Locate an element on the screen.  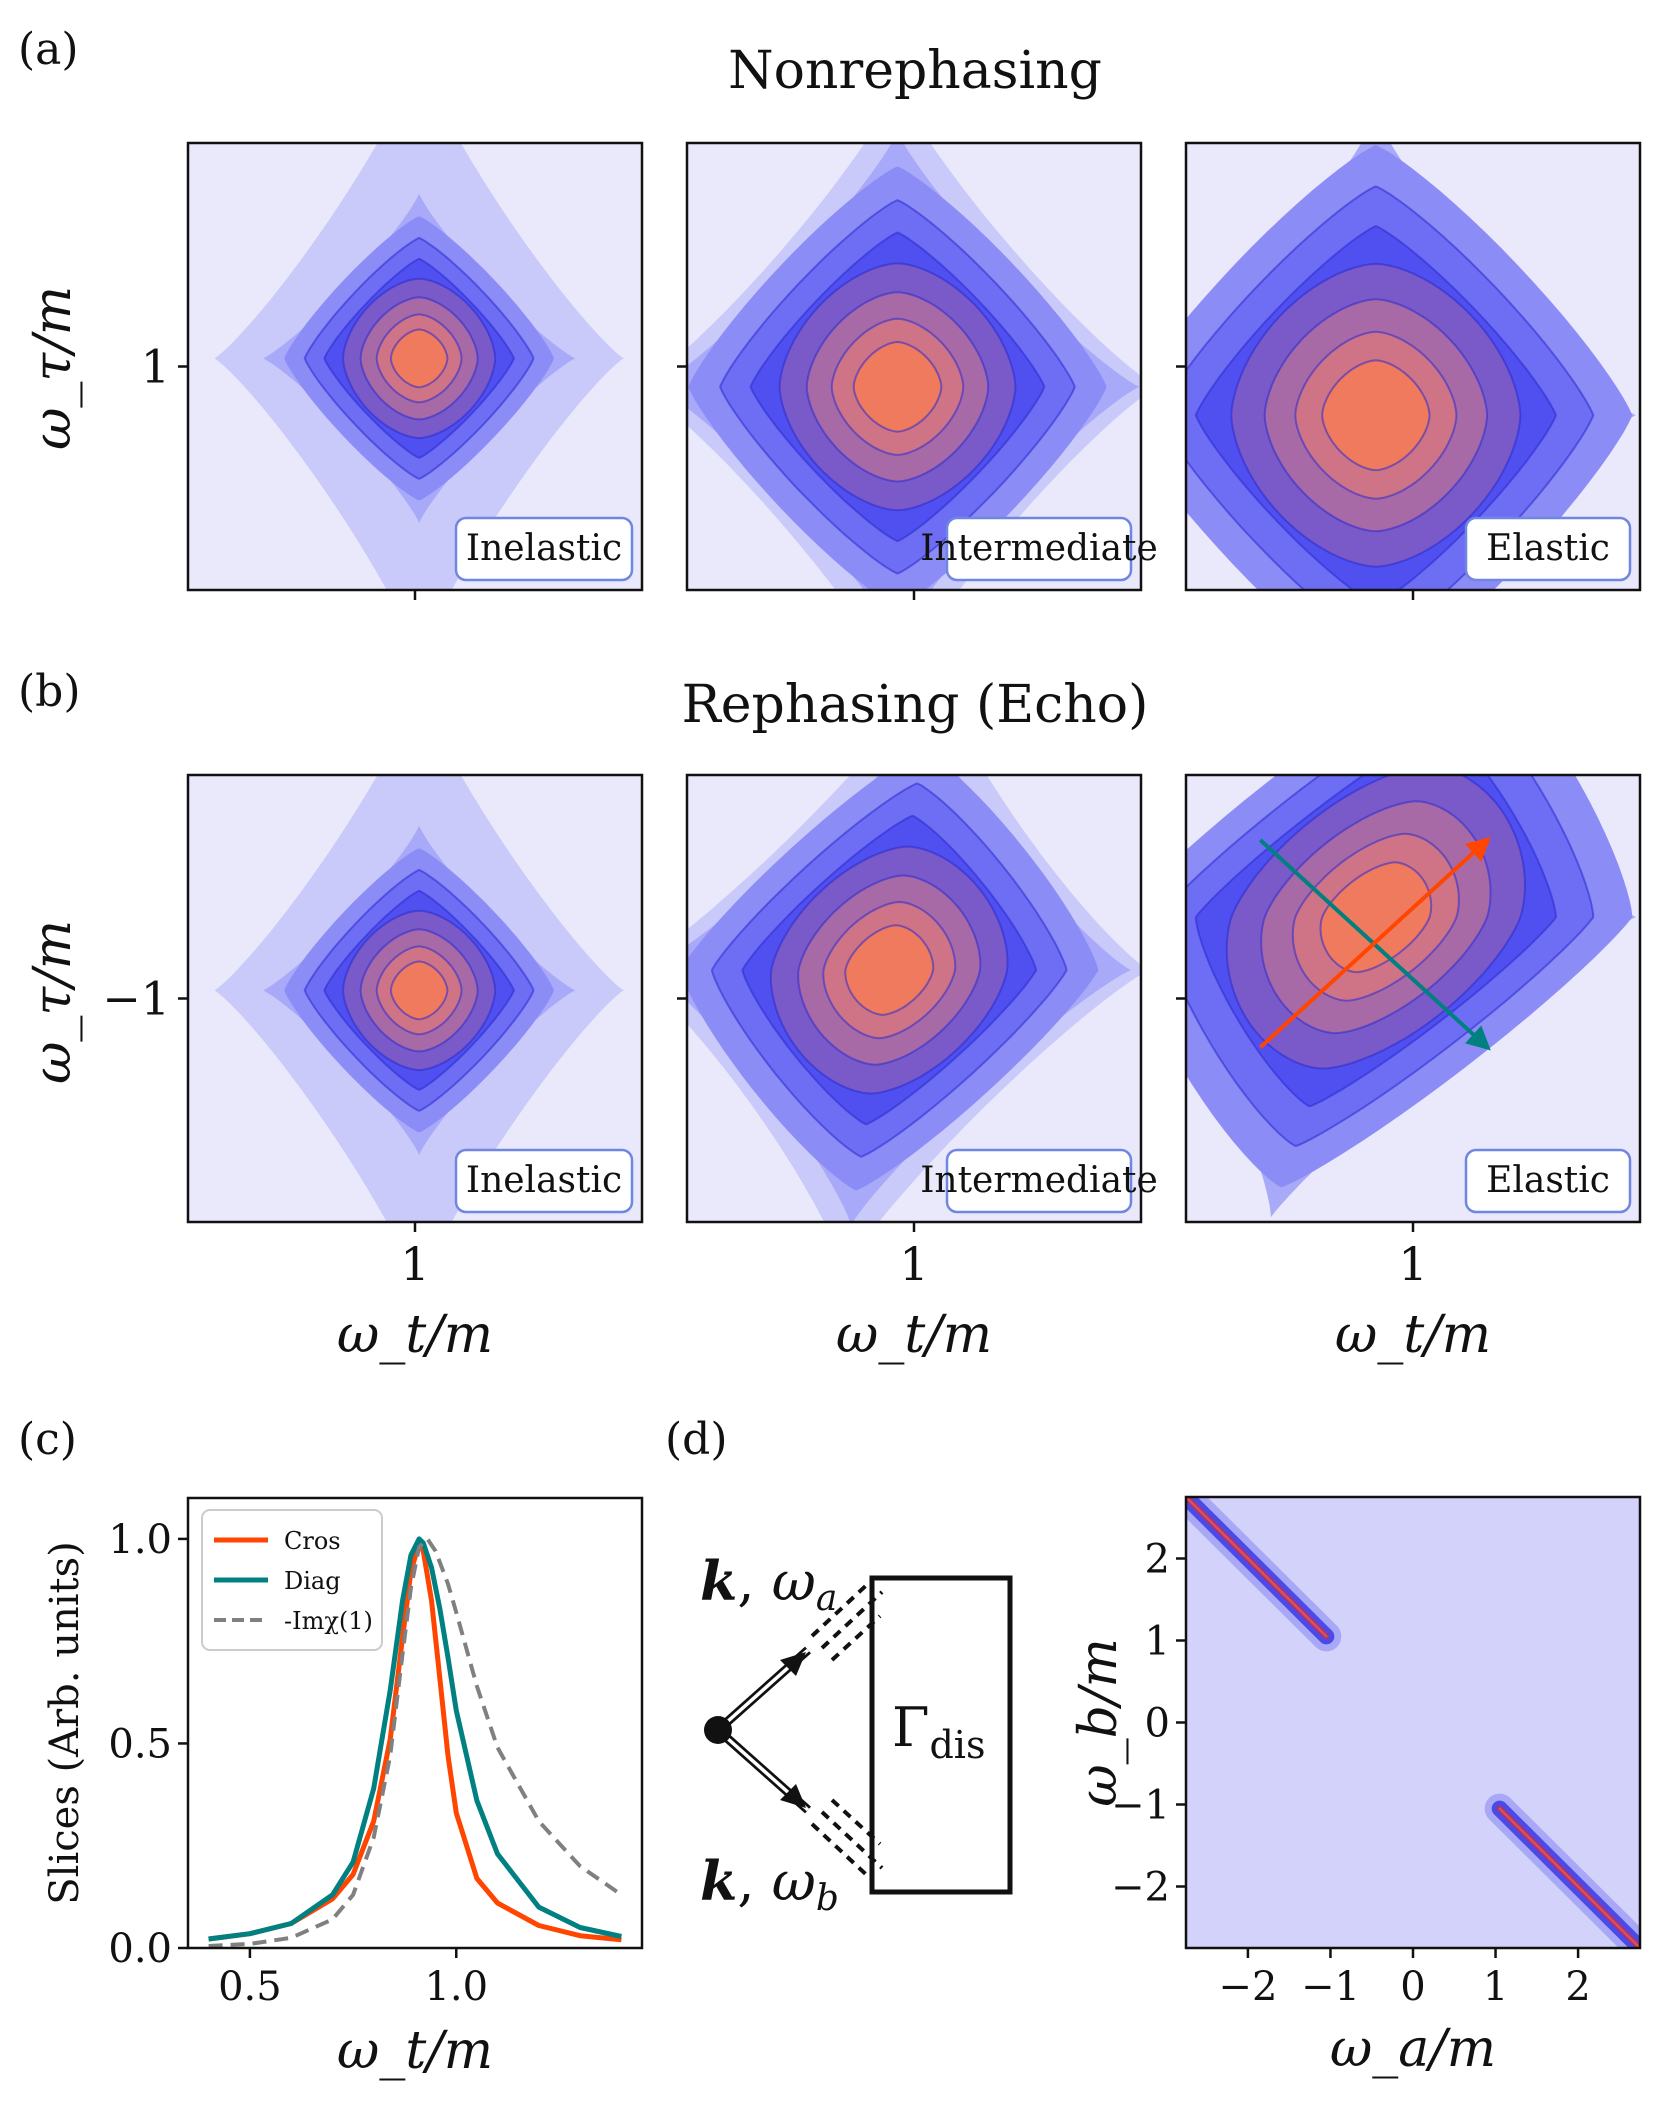
x-tick-label-c: 1.0 is located at coordinates (456, 1987).